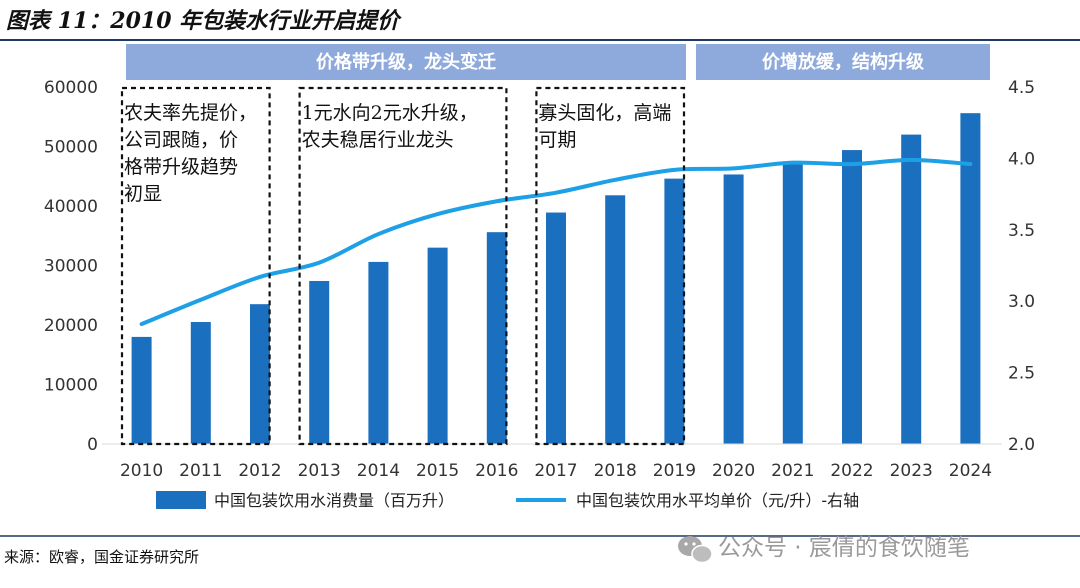 Image resolution: width=1080 pixels, height=588 pixels. Describe the element at coordinates (71, 148) in the screenshot. I see `left-tick-label: 50000` at that location.